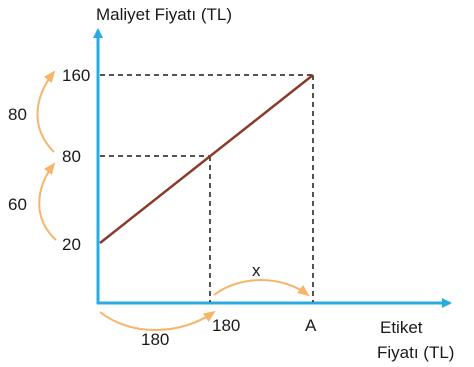  What do you see at coordinates (226, 325) in the screenshot?
I see `x-tick-180: 180` at bounding box center [226, 325].